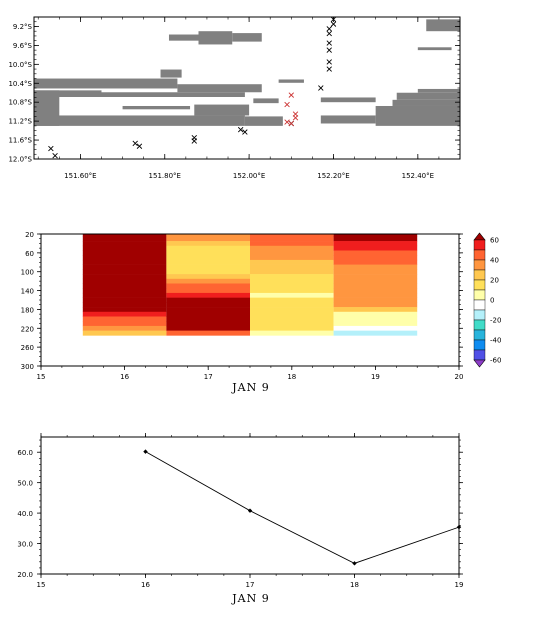 The height and width of the screenshot is (623, 540). Describe the element at coordinates (27, 310) in the screenshot. I see `heatmap-y-tick-label: 180` at that location.